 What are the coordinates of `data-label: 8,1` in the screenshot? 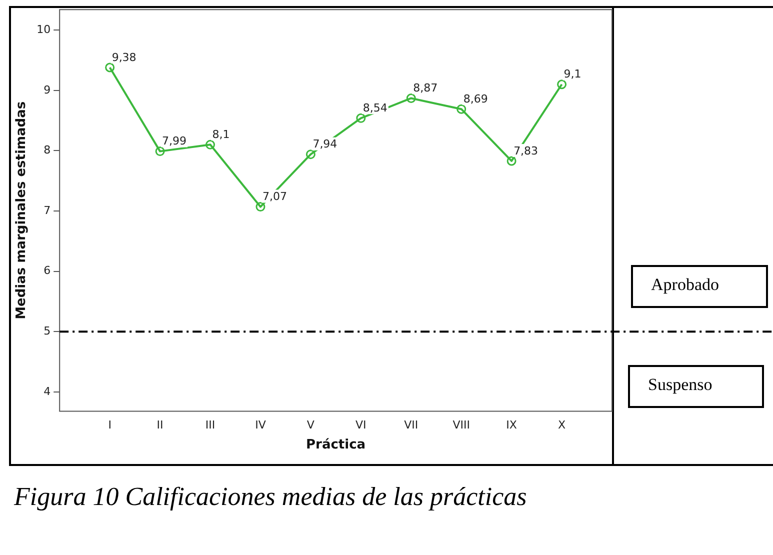 It's located at (221, 135).